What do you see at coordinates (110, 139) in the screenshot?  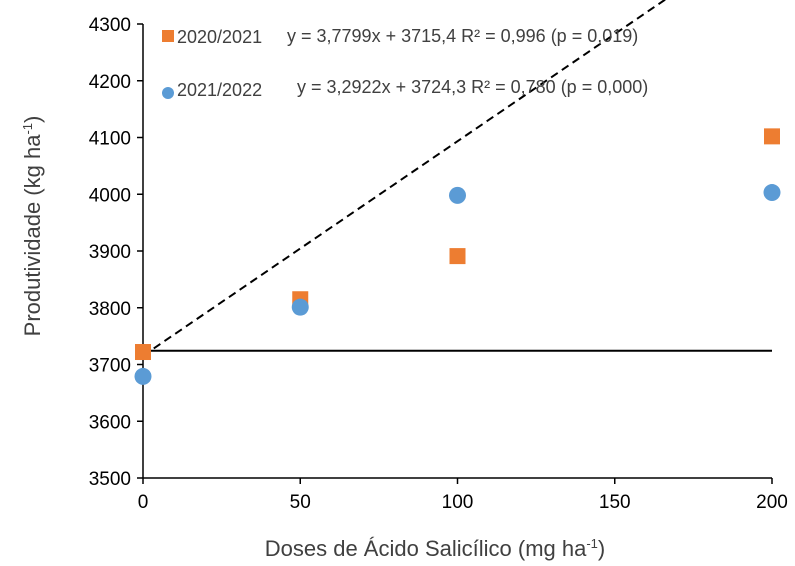 I see `y-tick-label: 4100` at bounding box center [110, 139].